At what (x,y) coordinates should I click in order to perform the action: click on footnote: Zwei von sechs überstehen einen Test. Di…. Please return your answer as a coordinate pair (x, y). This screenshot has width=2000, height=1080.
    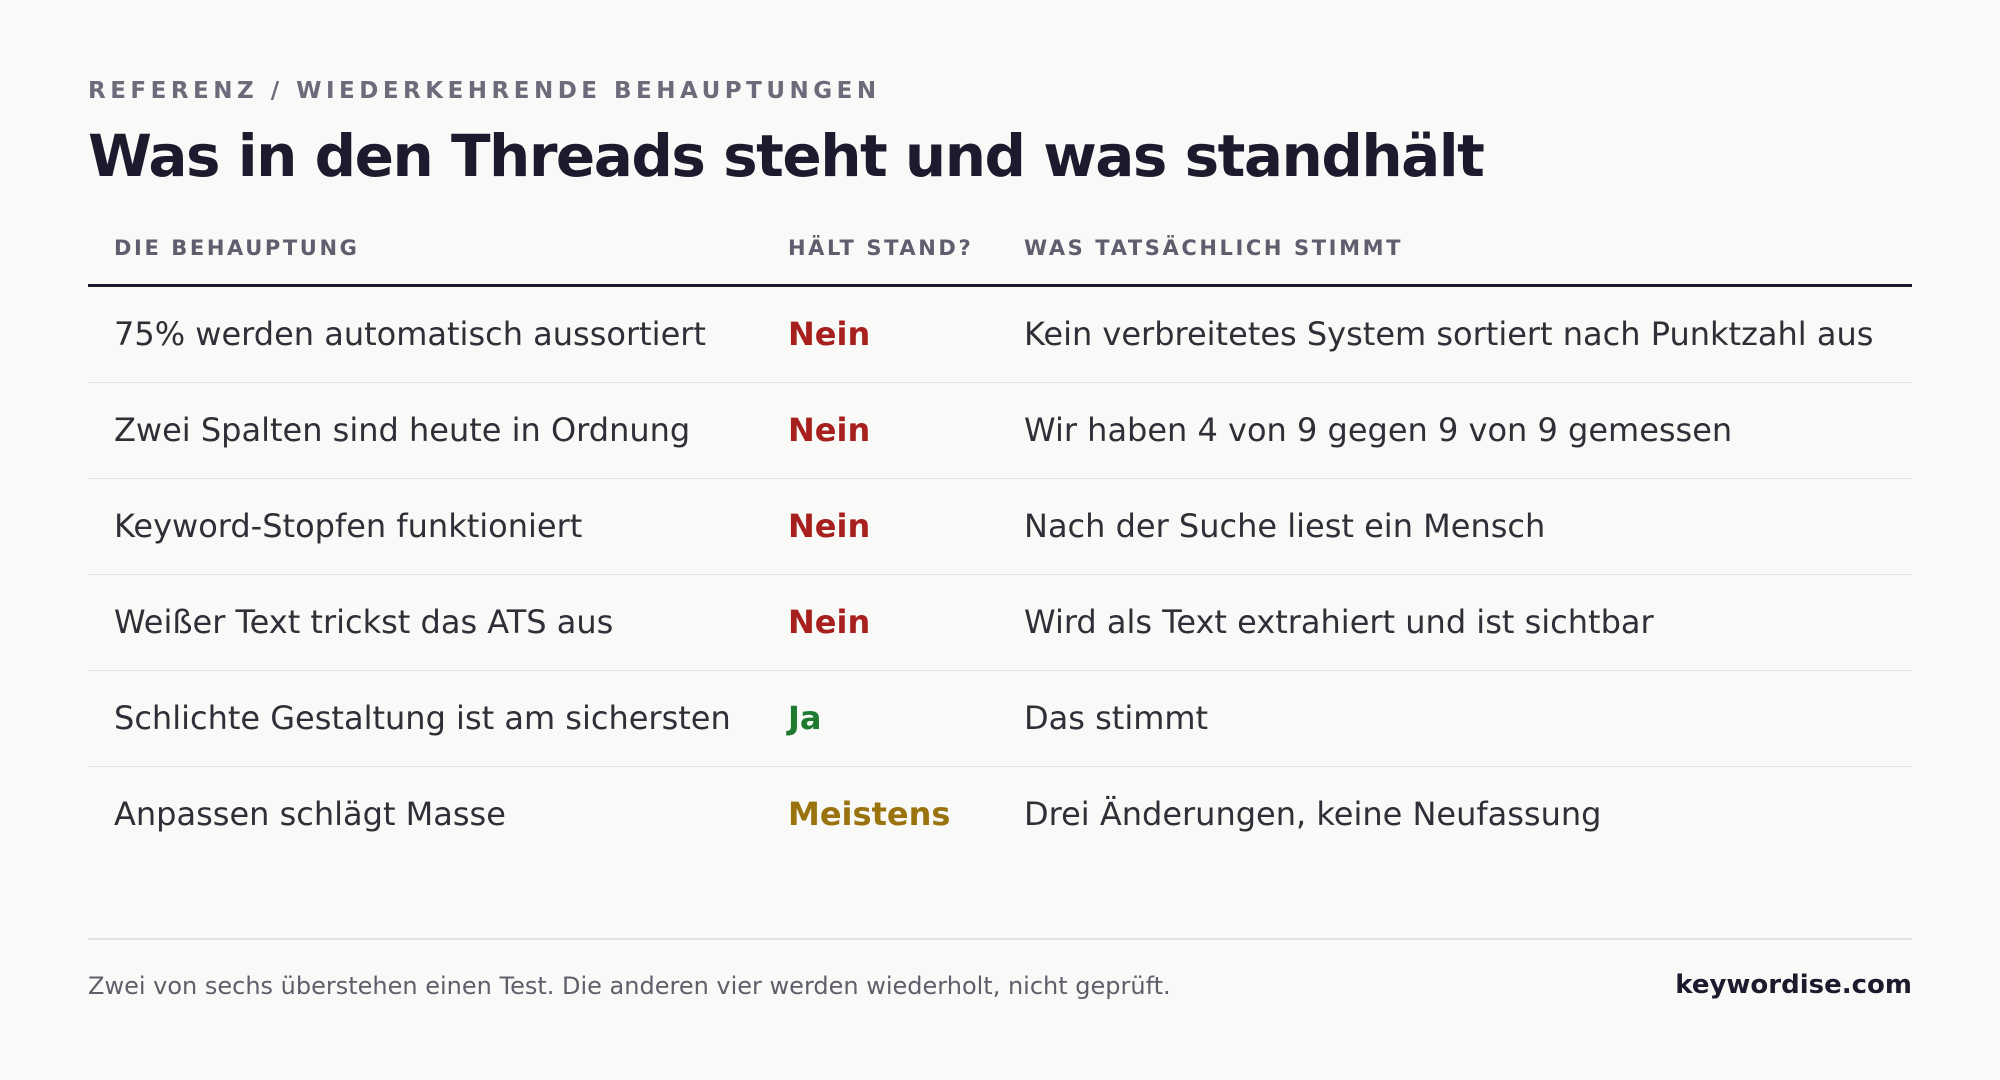
    Looking at the image, I should click on (629, 986).